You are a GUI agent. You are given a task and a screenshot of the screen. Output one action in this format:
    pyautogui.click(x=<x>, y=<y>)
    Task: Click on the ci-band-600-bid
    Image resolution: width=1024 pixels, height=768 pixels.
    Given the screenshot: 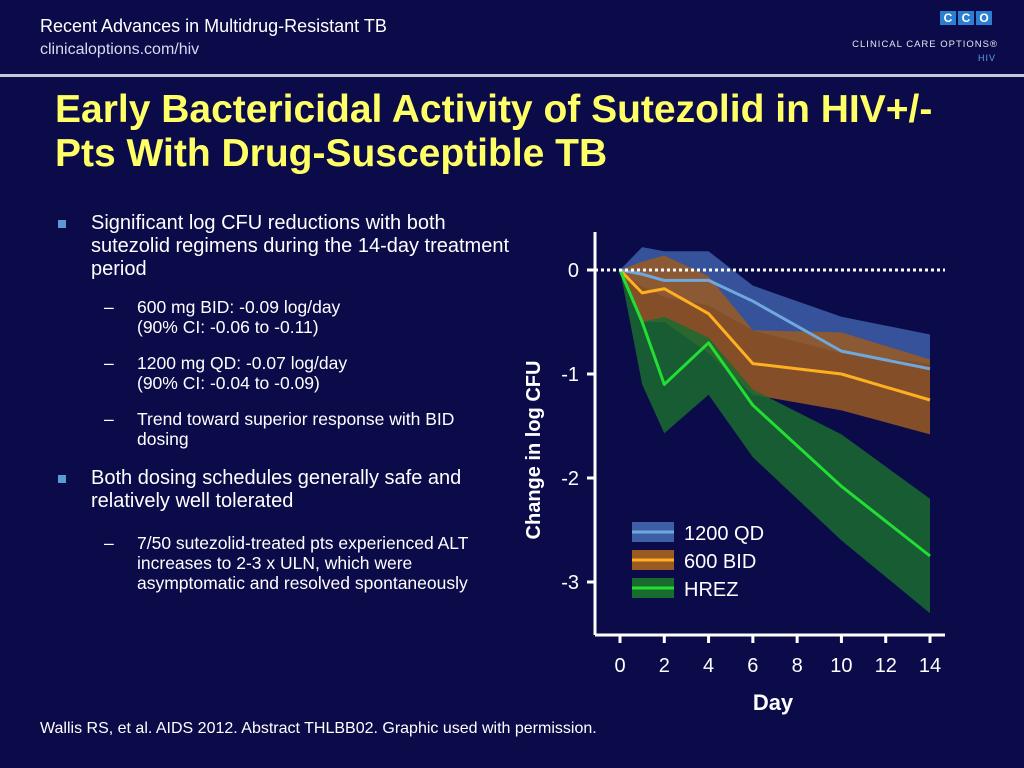 What is the action you would take?
    pyautogui.click(x=775, y=345)
    